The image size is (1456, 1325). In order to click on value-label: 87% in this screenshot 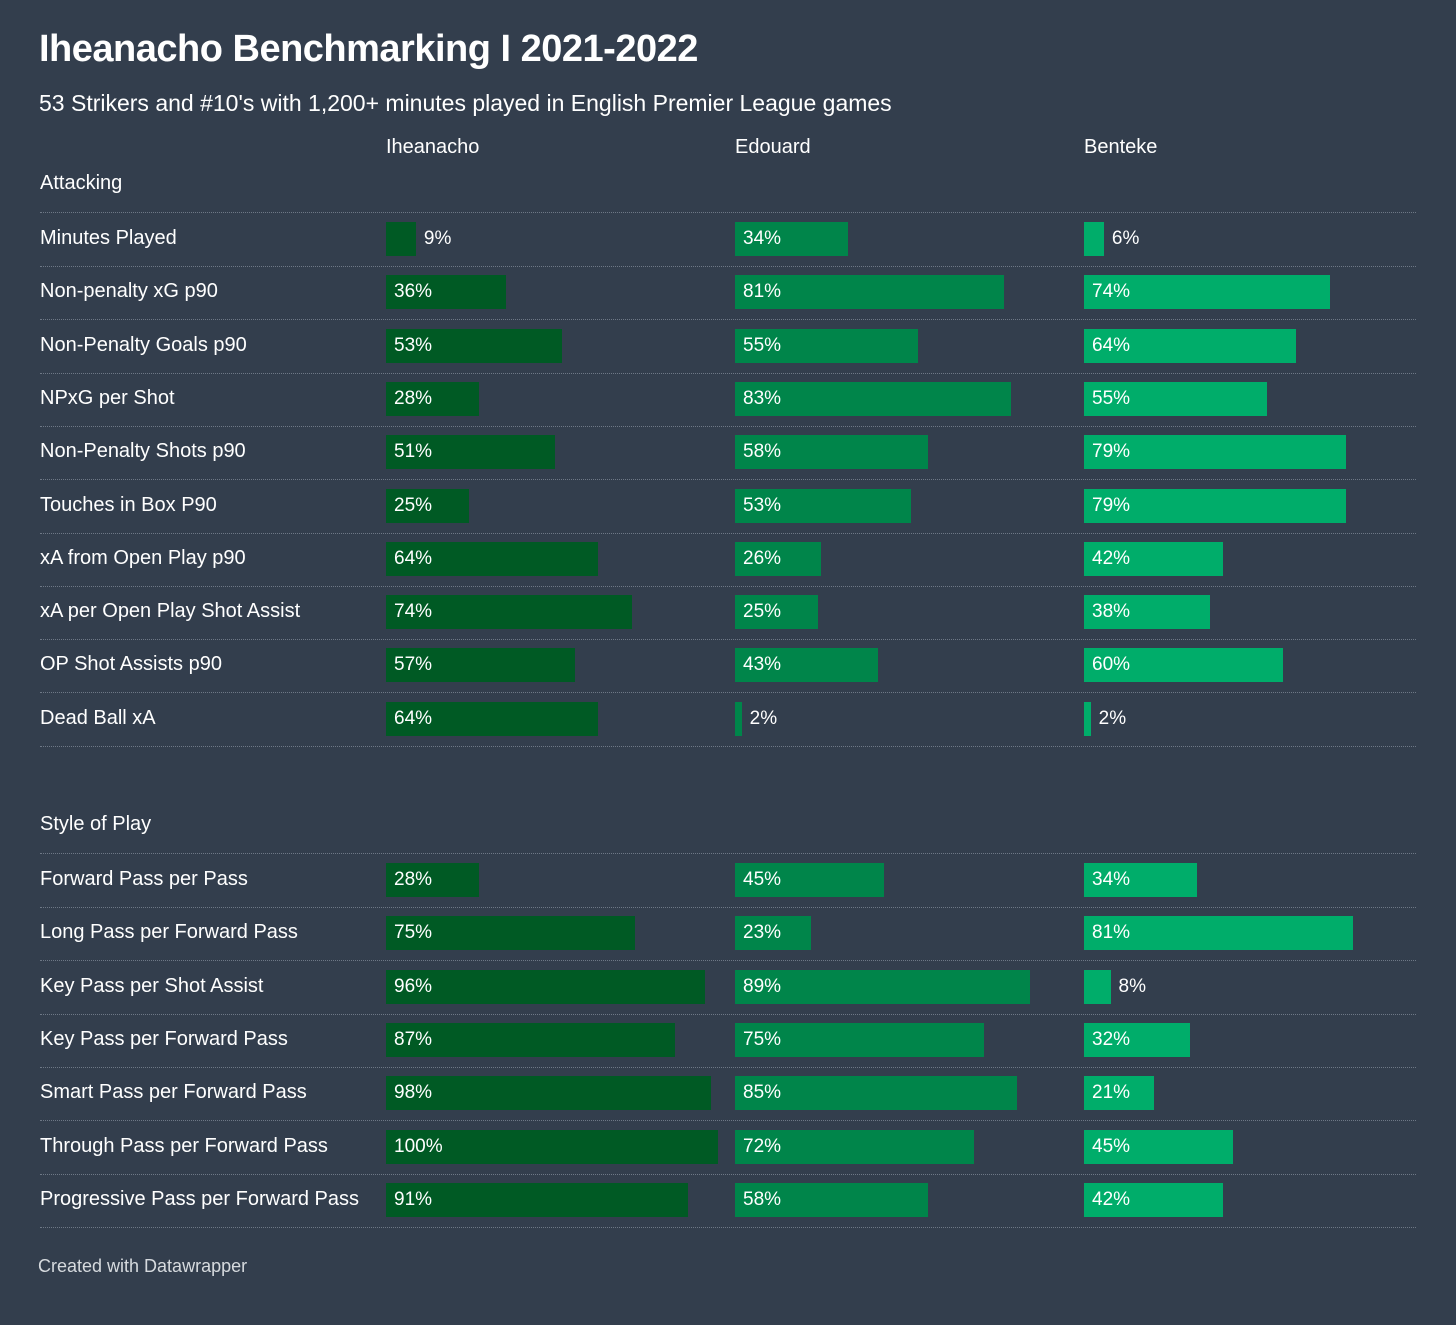, I will do `click(413, 1039)`.